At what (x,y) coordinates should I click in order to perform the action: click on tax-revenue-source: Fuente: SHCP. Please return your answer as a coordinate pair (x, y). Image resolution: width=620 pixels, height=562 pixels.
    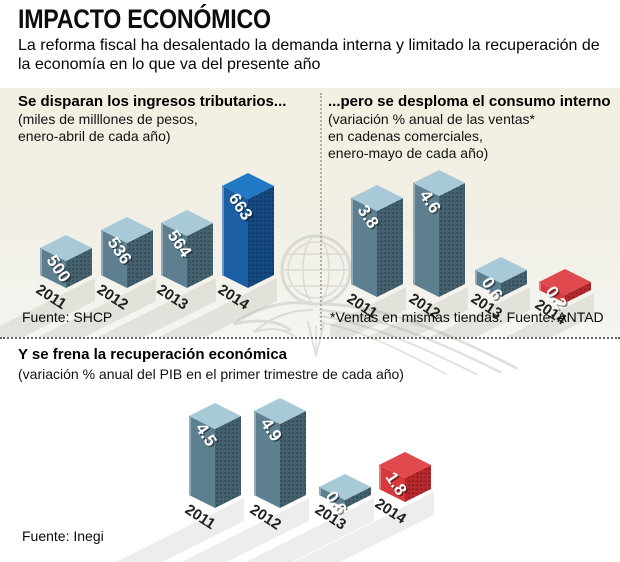
    Looking at the image, I should click on (67, 317).